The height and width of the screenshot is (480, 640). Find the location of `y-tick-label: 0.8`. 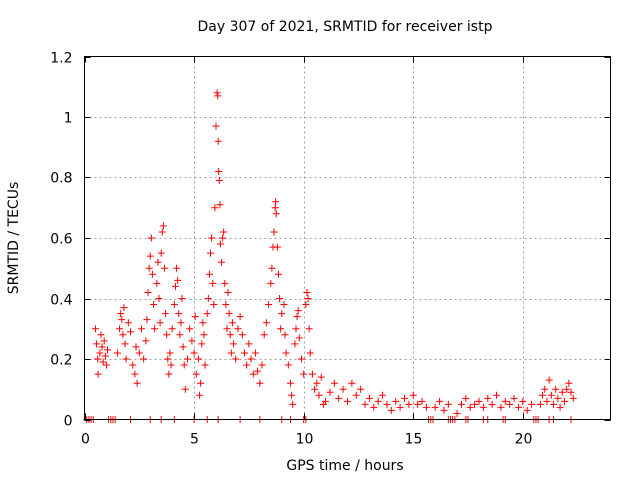

y-tick-label: 0.8 is located at coordinates (61, 179).